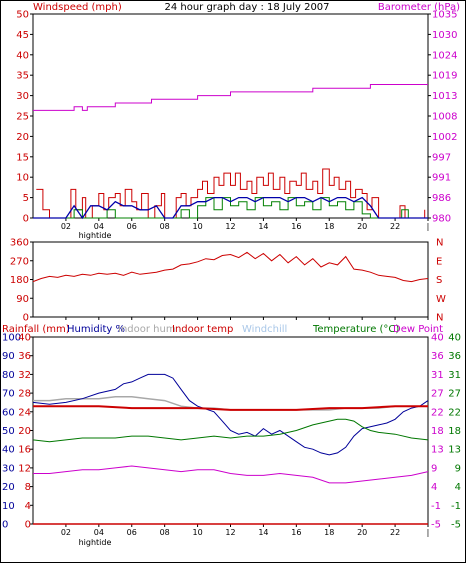  Describe the element at coordinates (437, 356) in the screenshot. I see `dewpoint-y-tick-label: 36` at that location.